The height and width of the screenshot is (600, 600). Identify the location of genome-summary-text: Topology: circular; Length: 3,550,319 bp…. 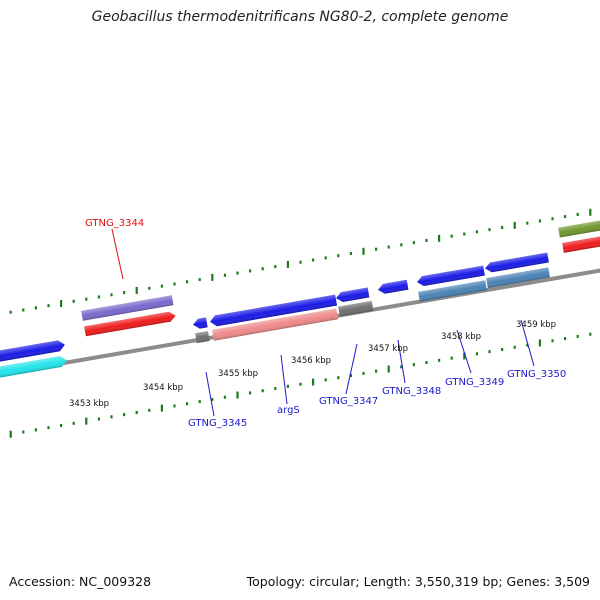
(418, 581).